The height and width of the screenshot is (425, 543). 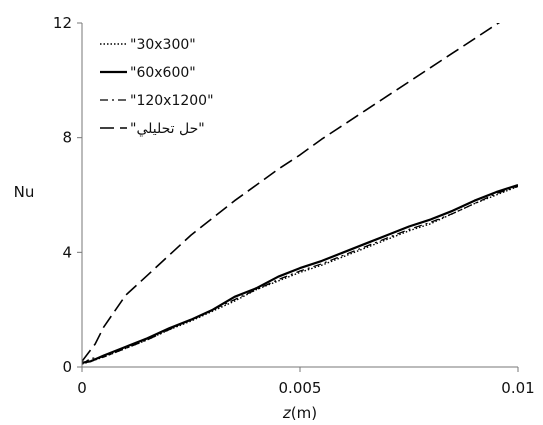 I want to click on y-tick-label: 0, so click(x=67, y=367).